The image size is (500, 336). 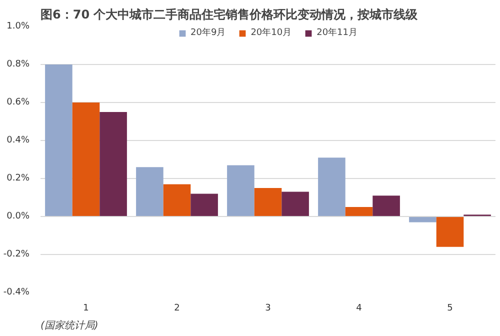 I want to click on text: (国家统计局), so click(x=69, y=326).